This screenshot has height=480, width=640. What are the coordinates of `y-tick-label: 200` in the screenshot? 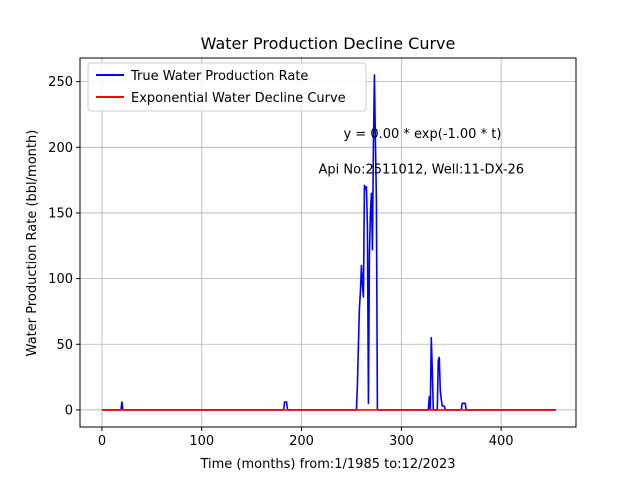 It's located at (60, 148).